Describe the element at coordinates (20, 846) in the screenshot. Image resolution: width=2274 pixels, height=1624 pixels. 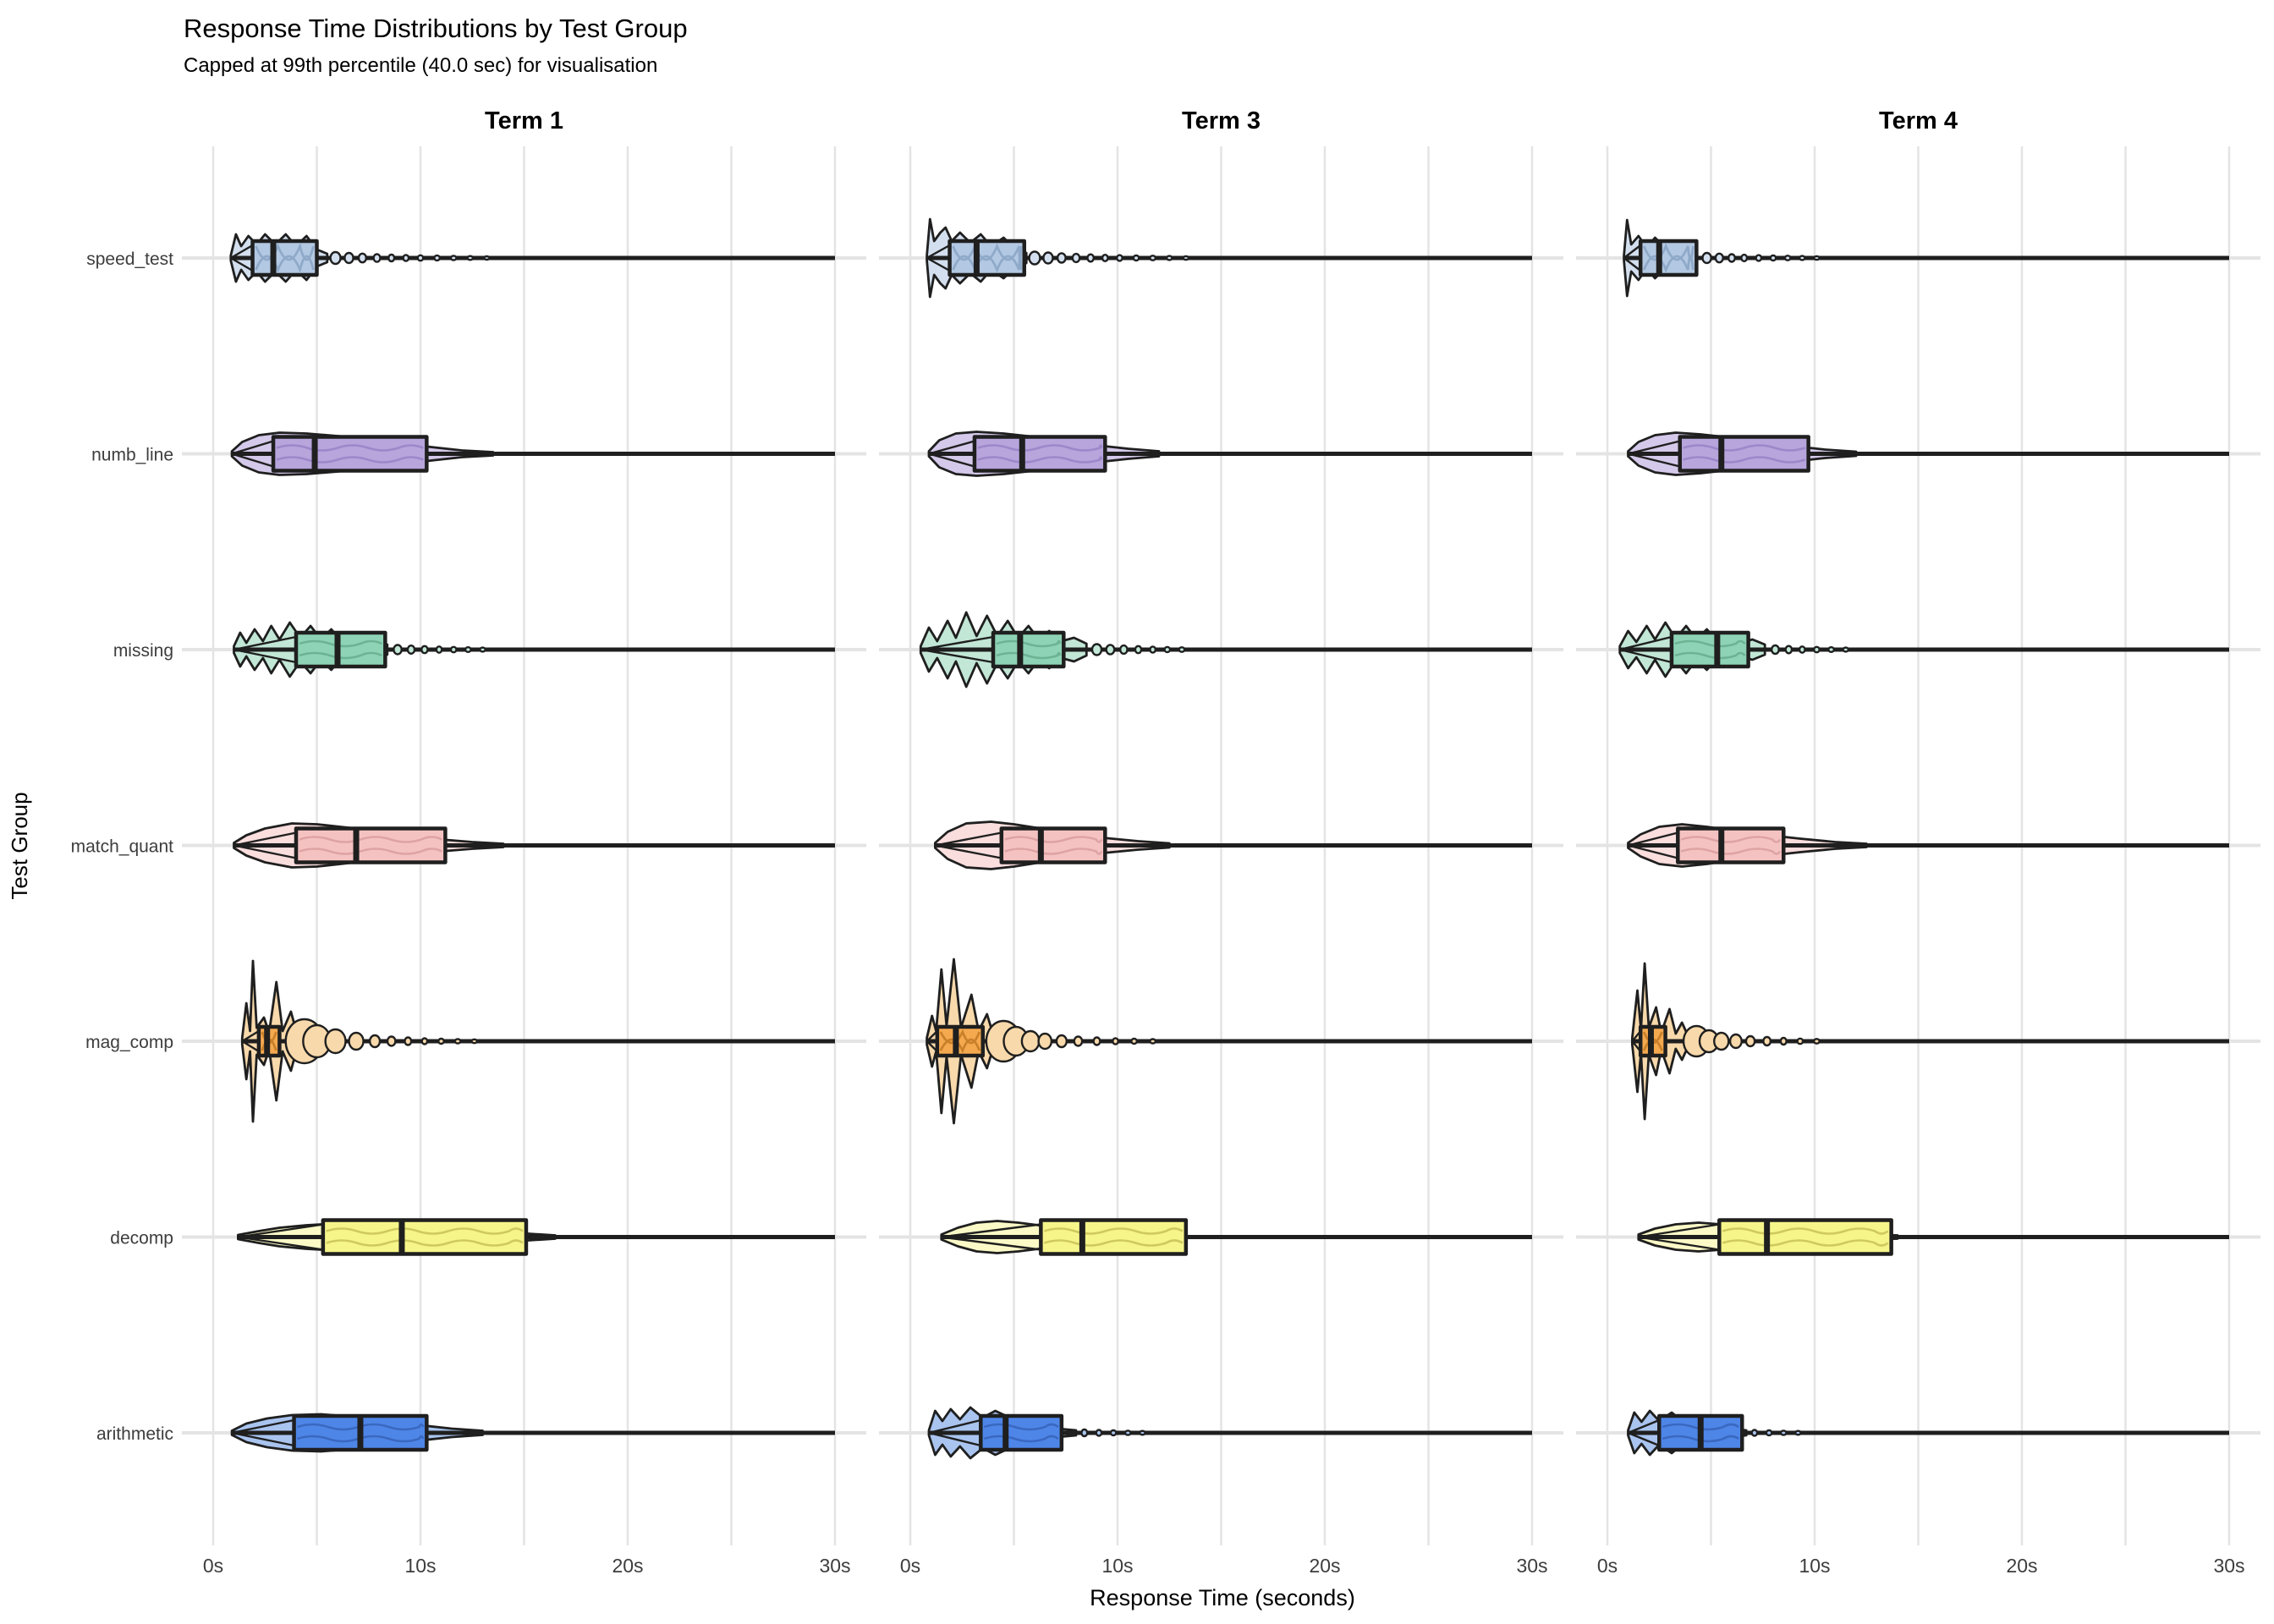
I see `y-axis-title: Test Group` at that location.